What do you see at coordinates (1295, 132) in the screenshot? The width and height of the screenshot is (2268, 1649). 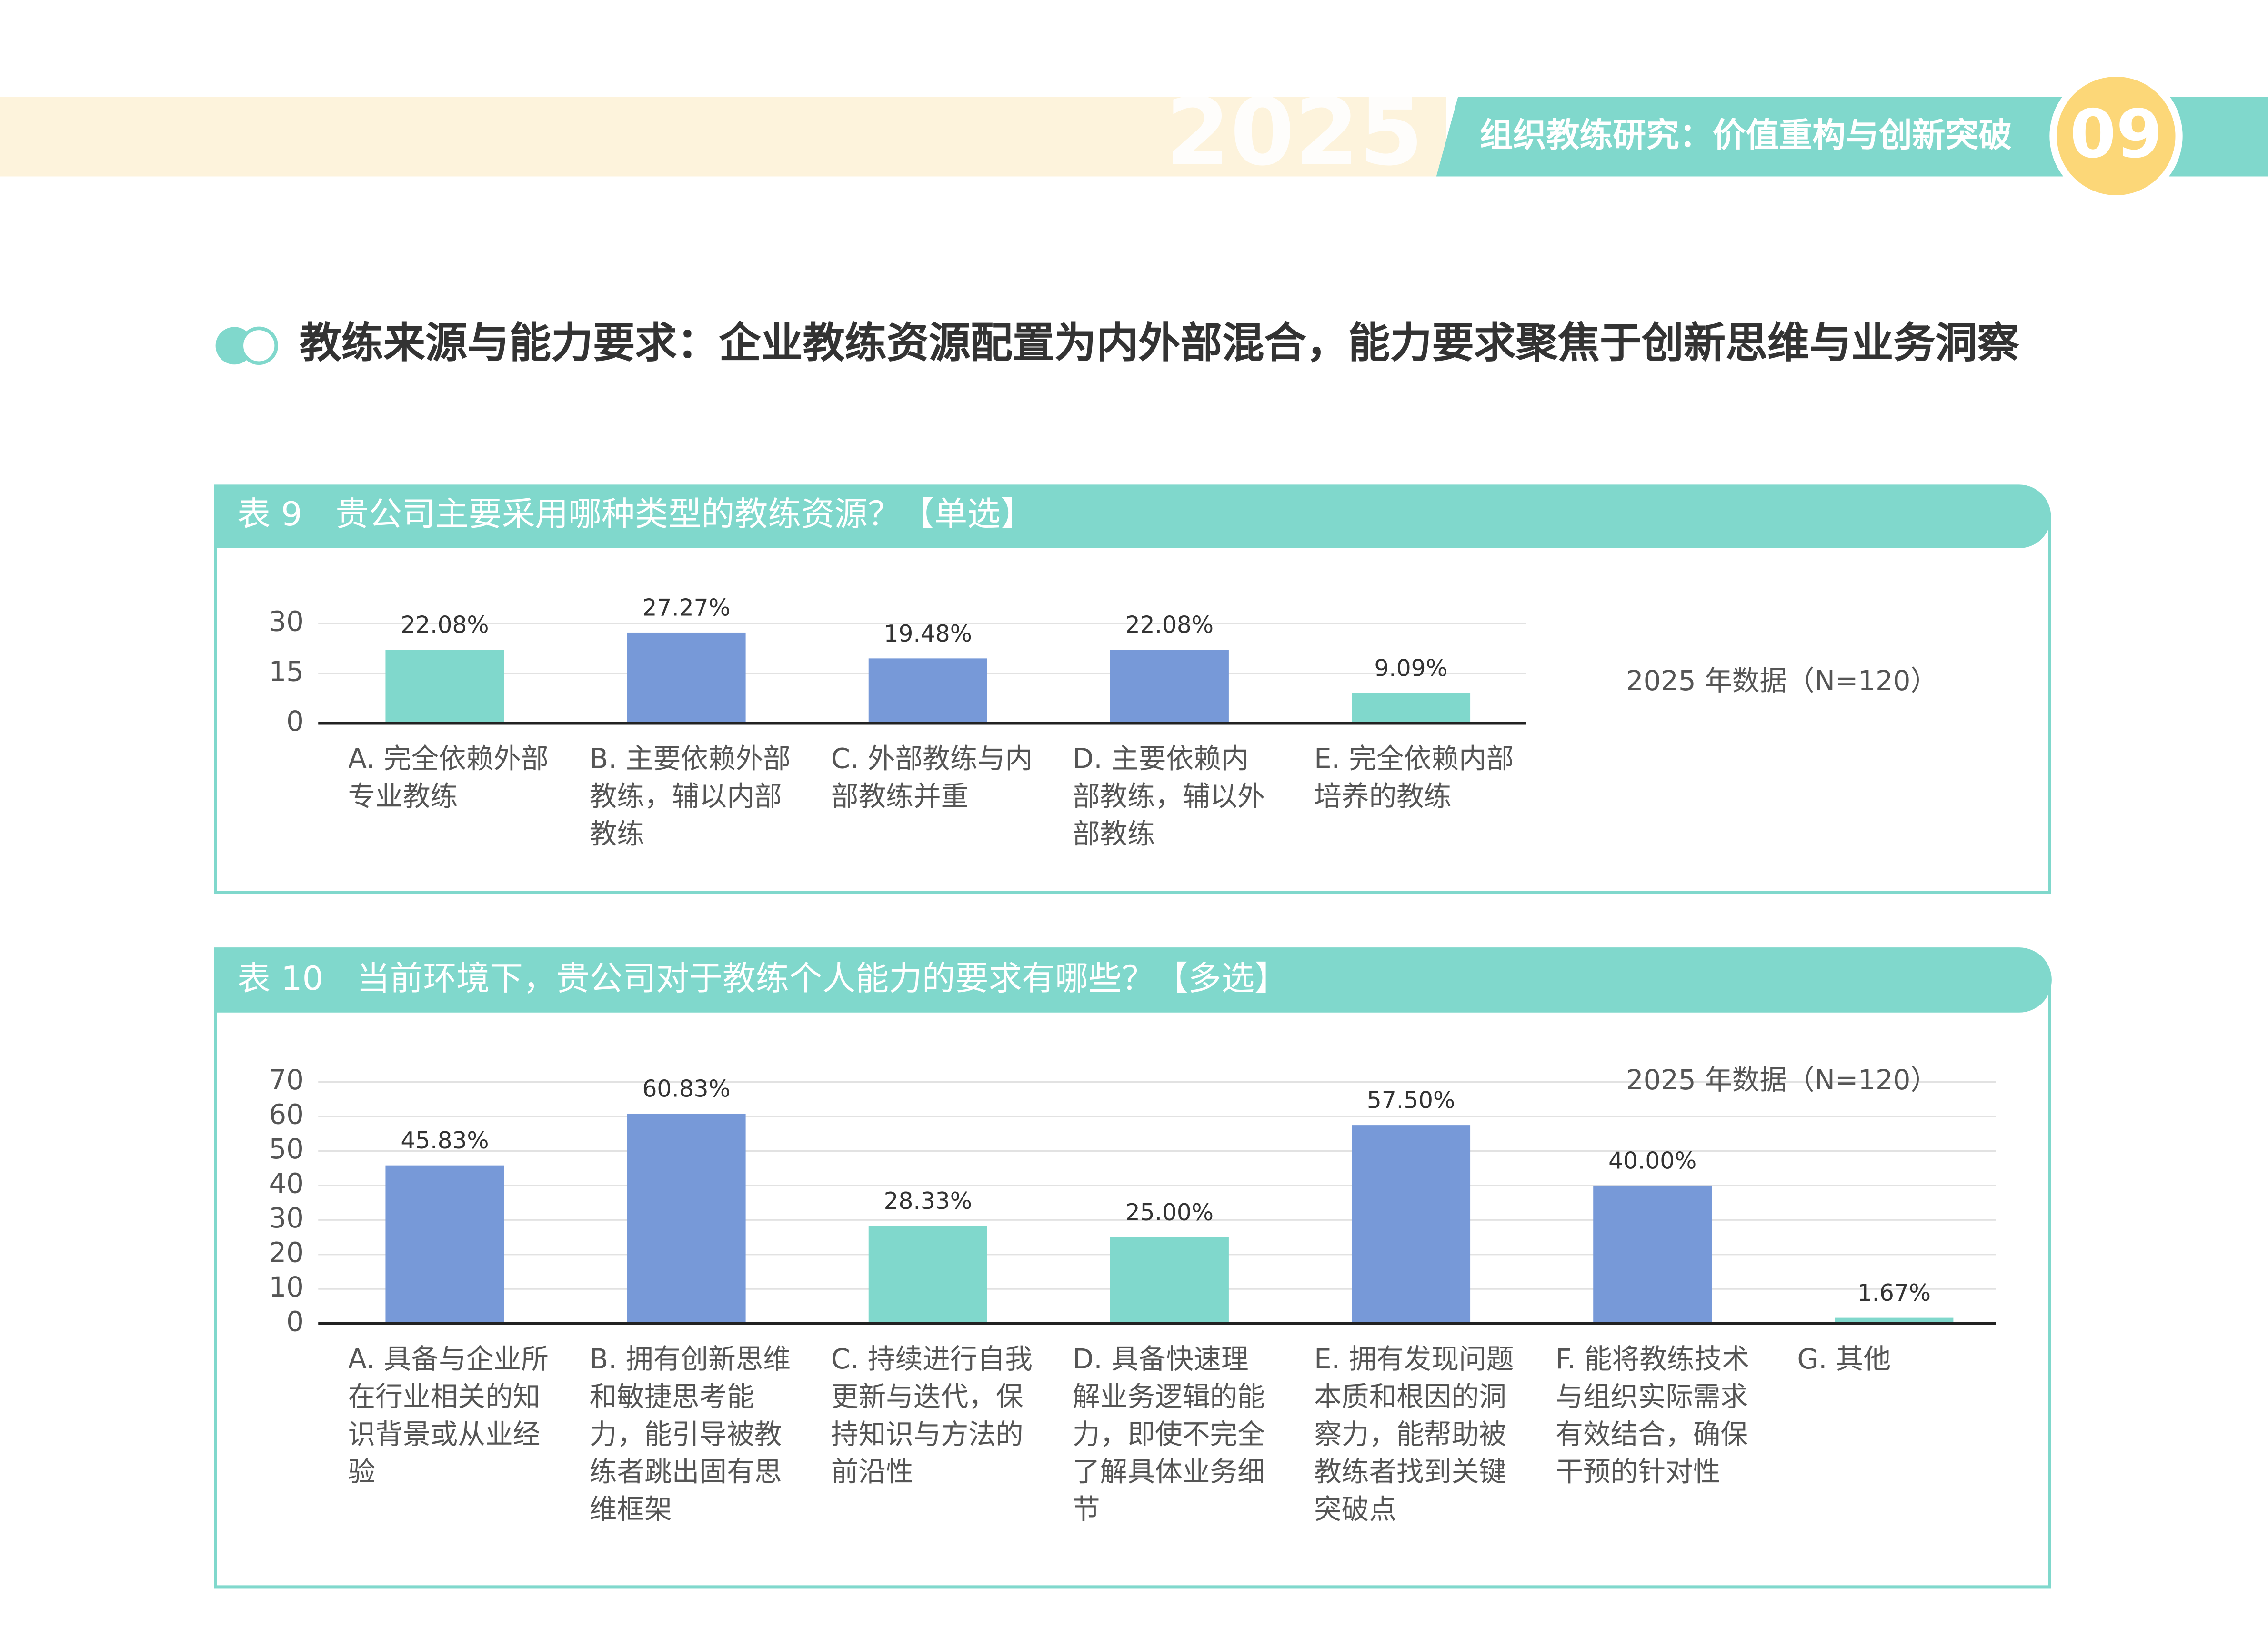 I see `header-year: 2025` at bounding box center [1295, 132].